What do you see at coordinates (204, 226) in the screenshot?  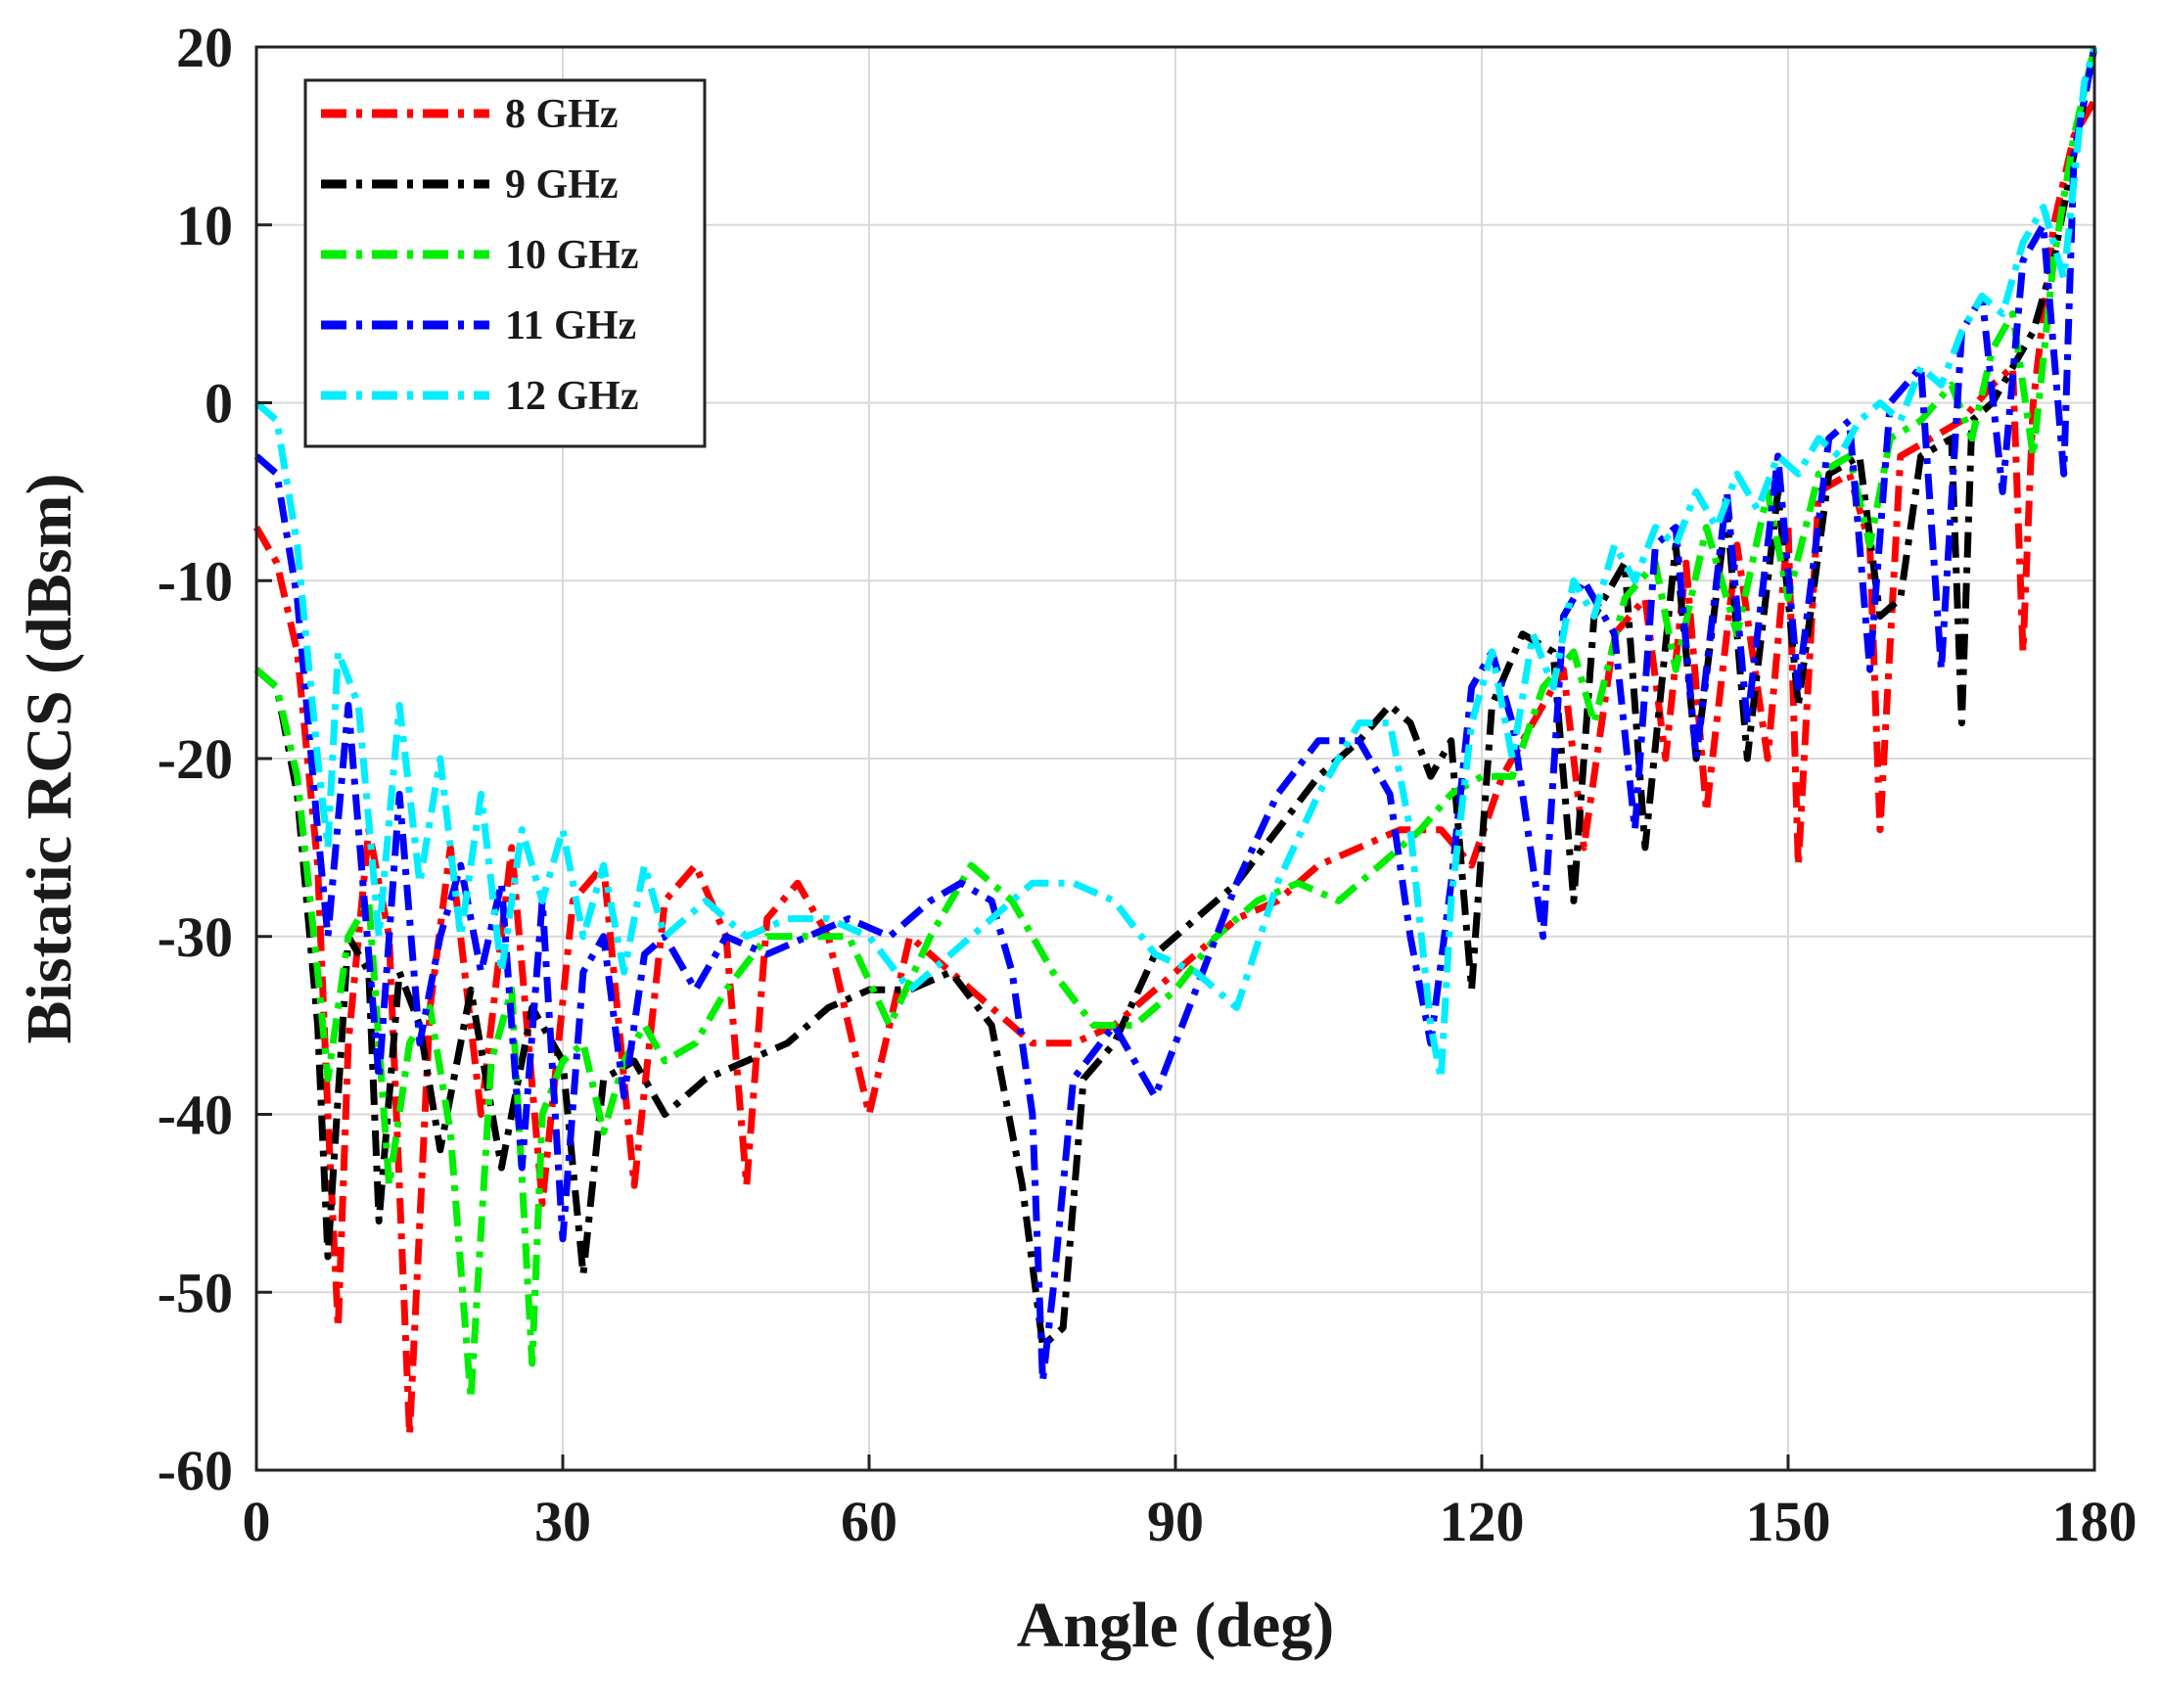 I see `y-tick-label: 10` at bounding box center [204, 226].